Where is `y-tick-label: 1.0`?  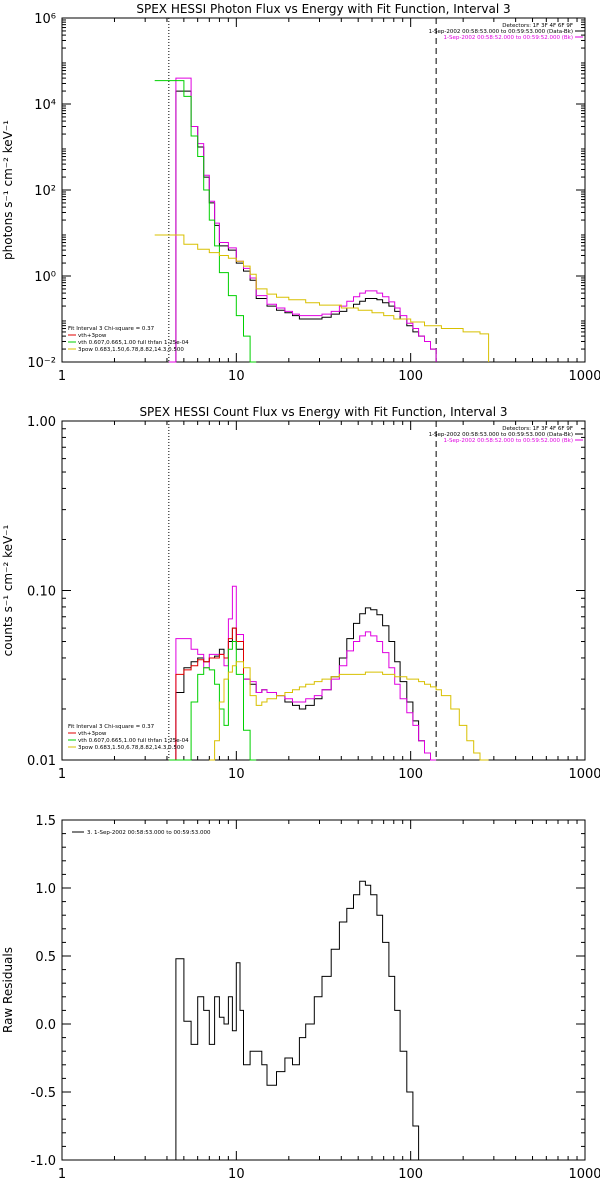
y-tick-label: 1.0 is located at coordinates (45, 889).